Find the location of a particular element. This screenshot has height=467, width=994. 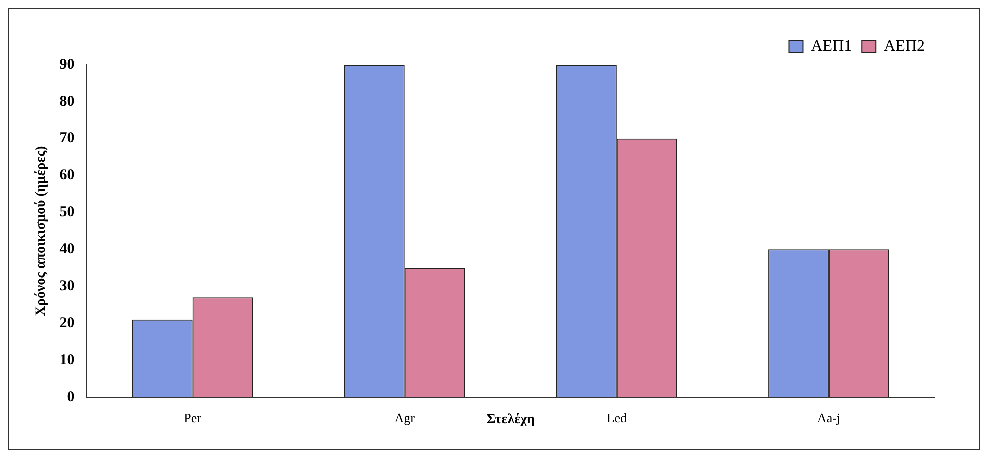

x-tick-label: Aa-j is located at coordinates (829, 418).